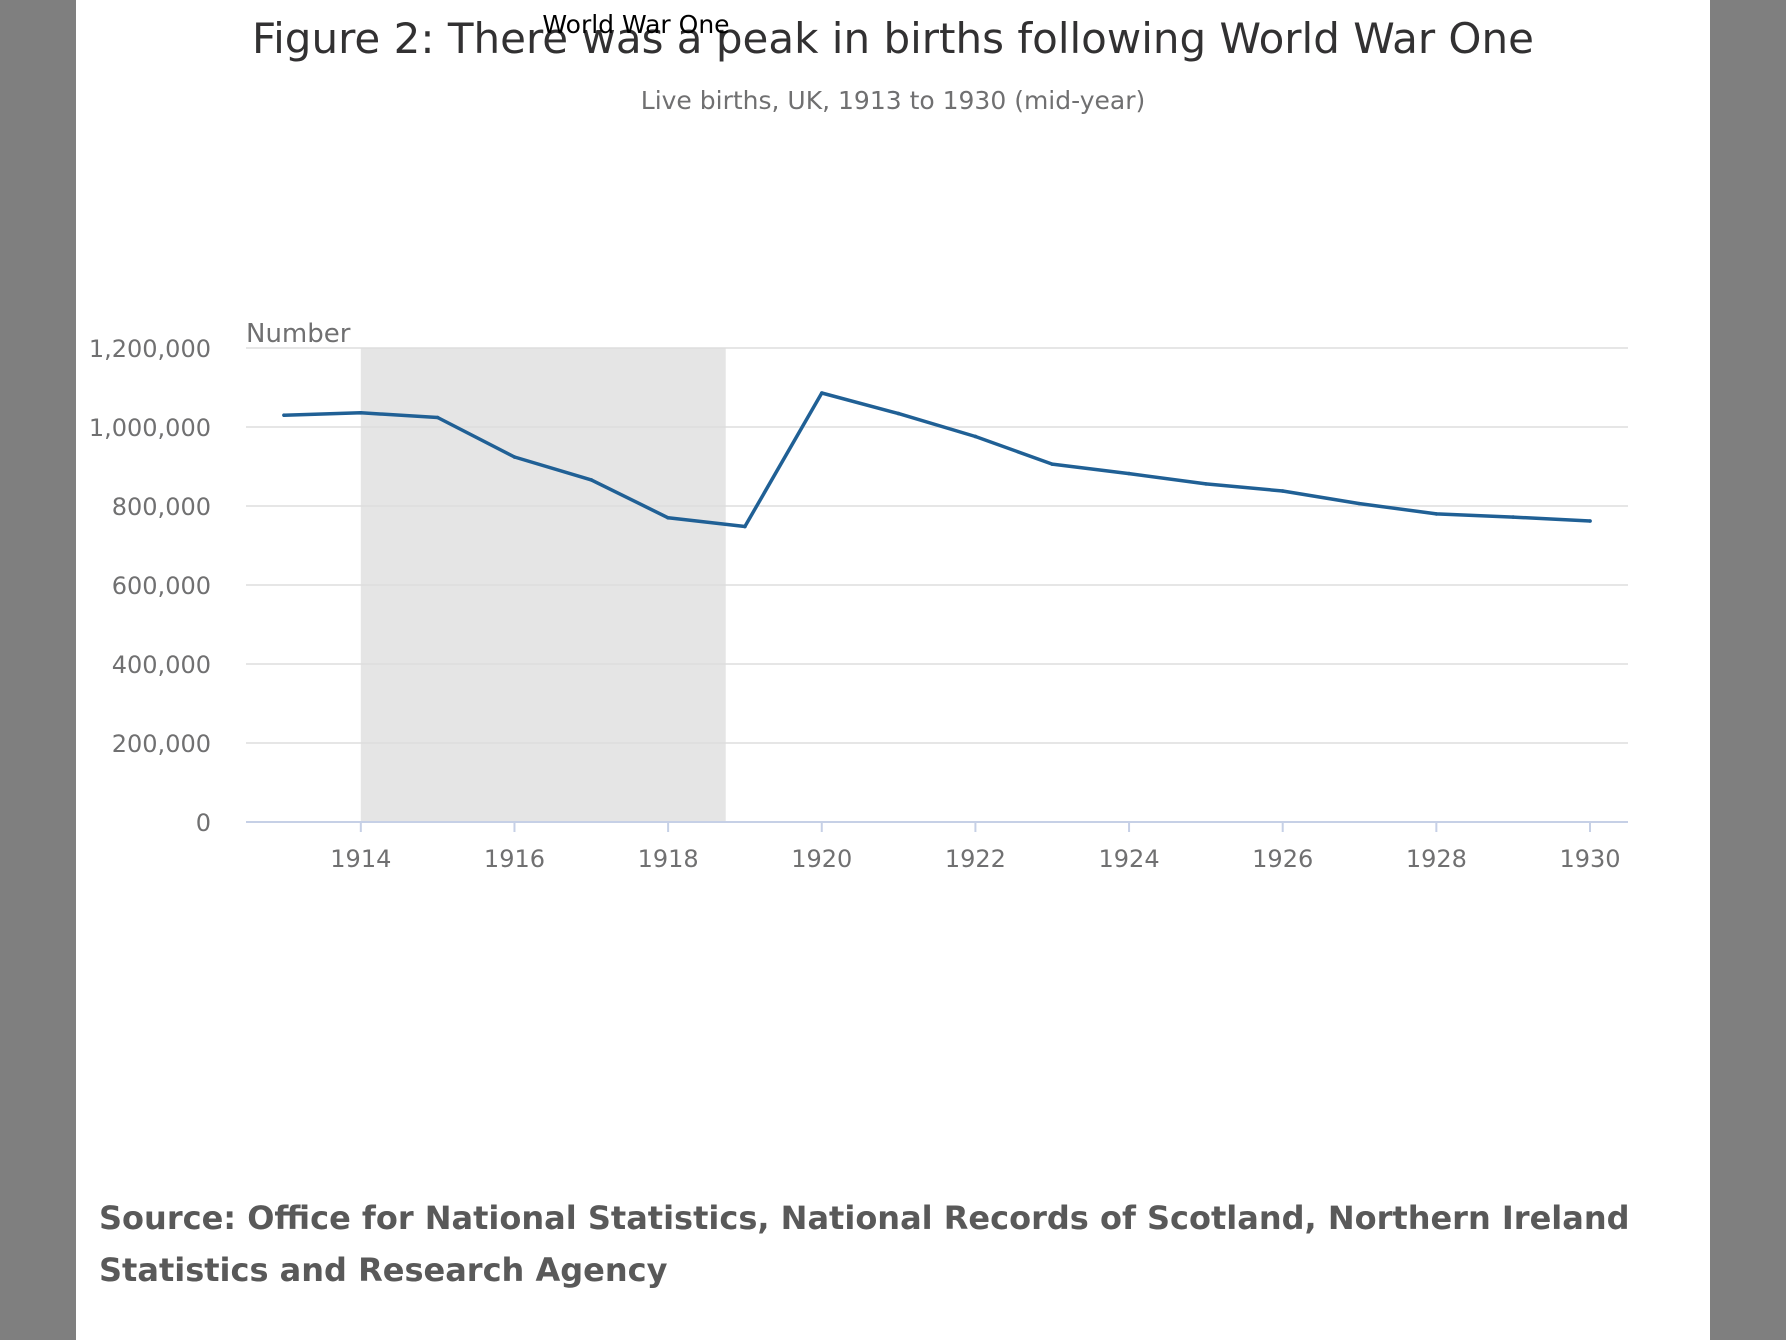 The image size is (1786, 1340). I want to click on x-tick-label: 1930, so click(1589, 859).